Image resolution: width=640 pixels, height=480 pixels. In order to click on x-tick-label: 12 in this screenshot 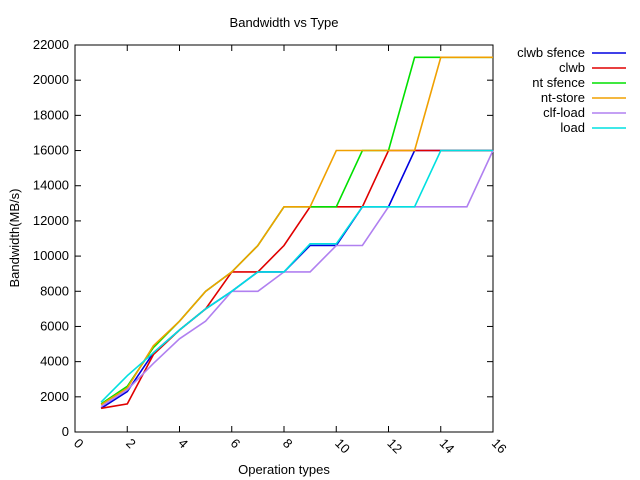, I will do `click(394, 446)`.